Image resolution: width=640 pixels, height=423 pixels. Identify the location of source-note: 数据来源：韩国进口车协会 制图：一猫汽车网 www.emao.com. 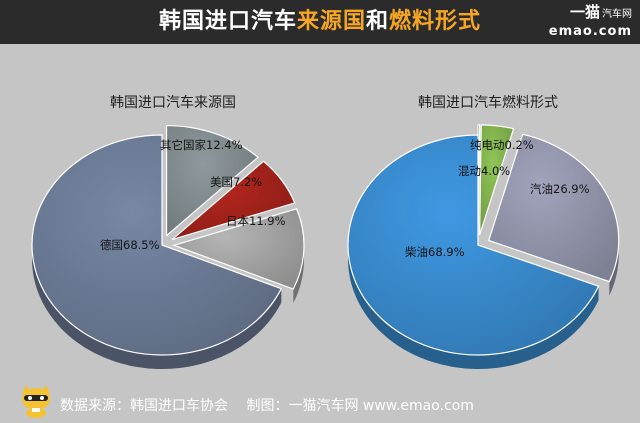
(267, 406).